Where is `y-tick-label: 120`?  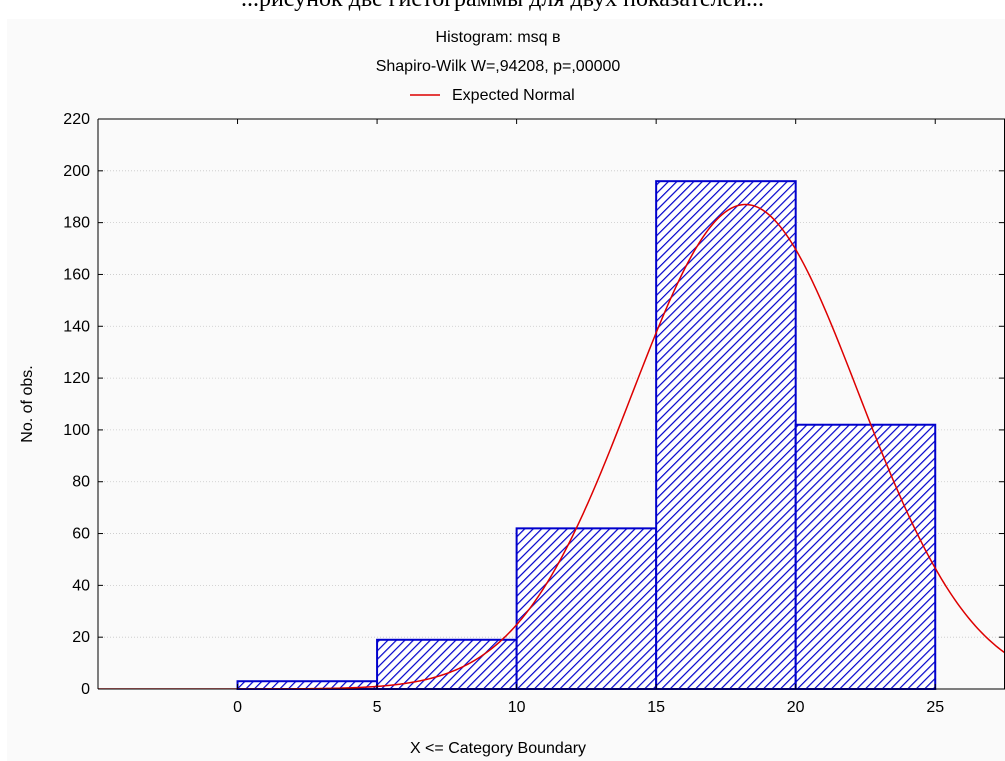
y-tick-label: 120 is located at coordinates (76, 378).